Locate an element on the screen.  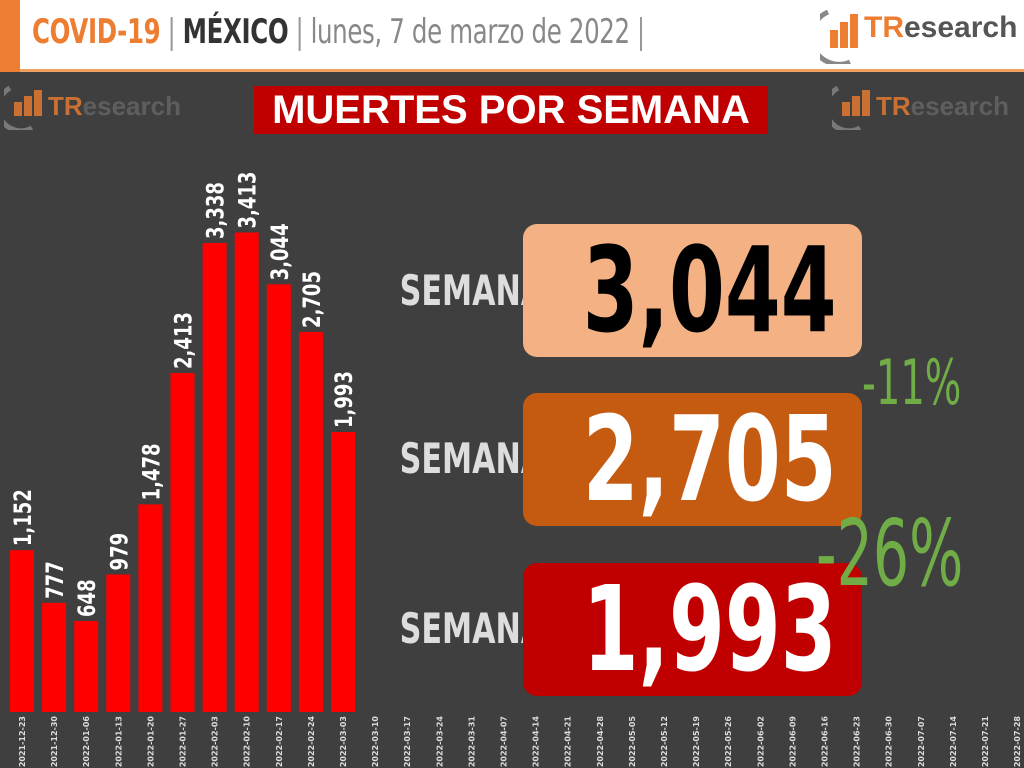
week-7-value: 3,044 is located at coordinates (709, 290).